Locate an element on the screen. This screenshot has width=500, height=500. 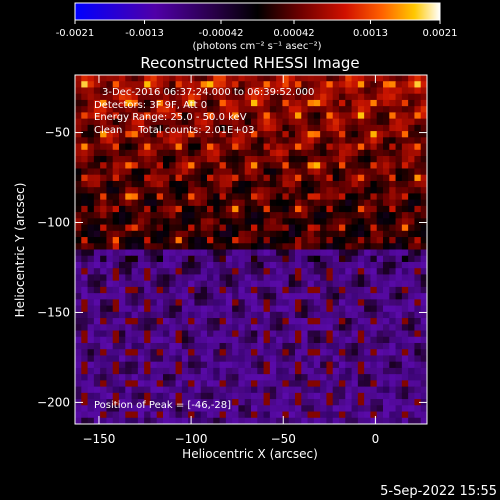
x-axis-label: Heliocentric X (arcsec) is located at coordinates (250, 454).